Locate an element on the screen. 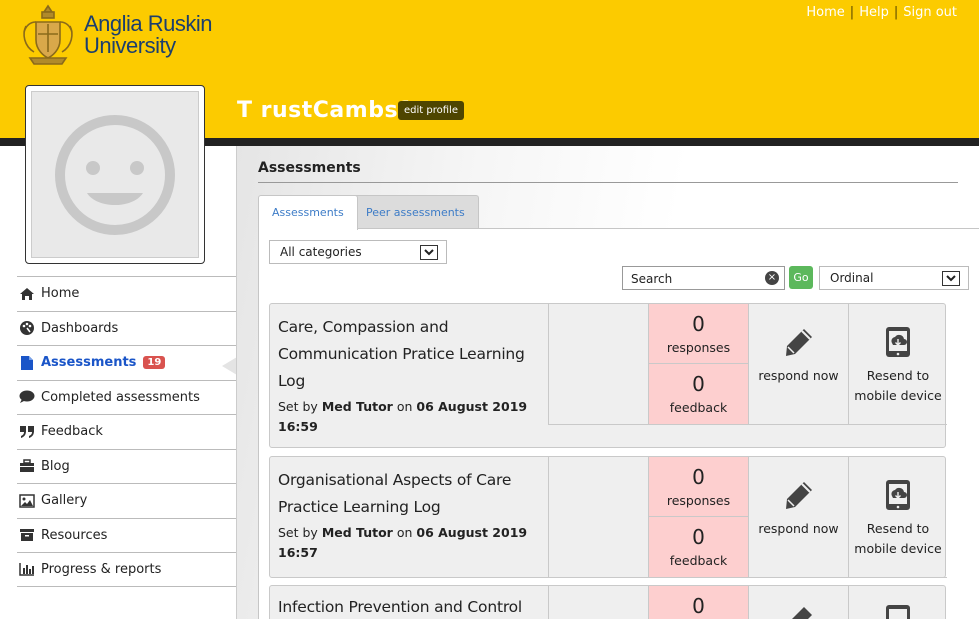  smiley-avatar-icon is located at coordinates (115, 174).